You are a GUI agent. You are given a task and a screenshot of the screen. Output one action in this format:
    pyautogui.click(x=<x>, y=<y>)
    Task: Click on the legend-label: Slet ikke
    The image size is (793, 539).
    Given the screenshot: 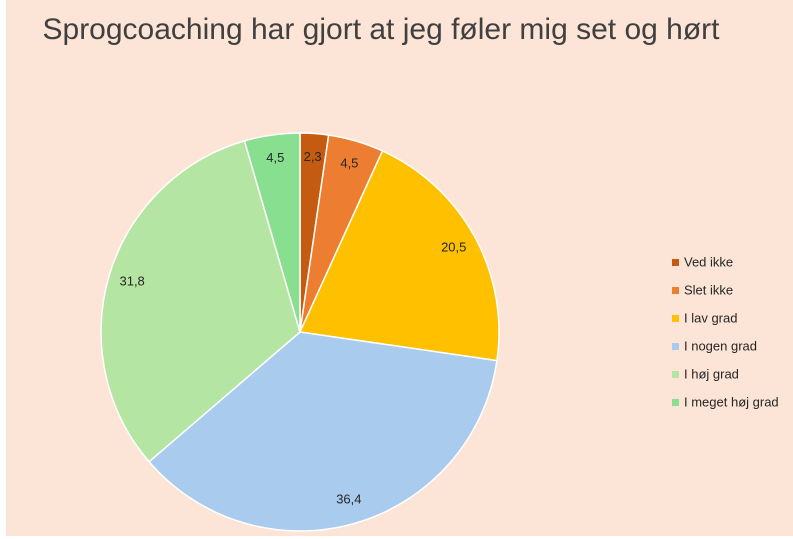 What is the action you would take?
    pyautogui.click(x=708, y=289)
    